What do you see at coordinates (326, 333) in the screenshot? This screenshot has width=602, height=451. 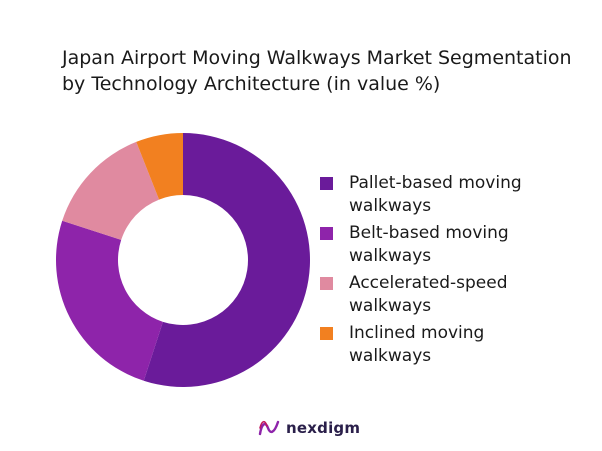 I see `legend-swatch-inclined` at bounding box center [326, 333].